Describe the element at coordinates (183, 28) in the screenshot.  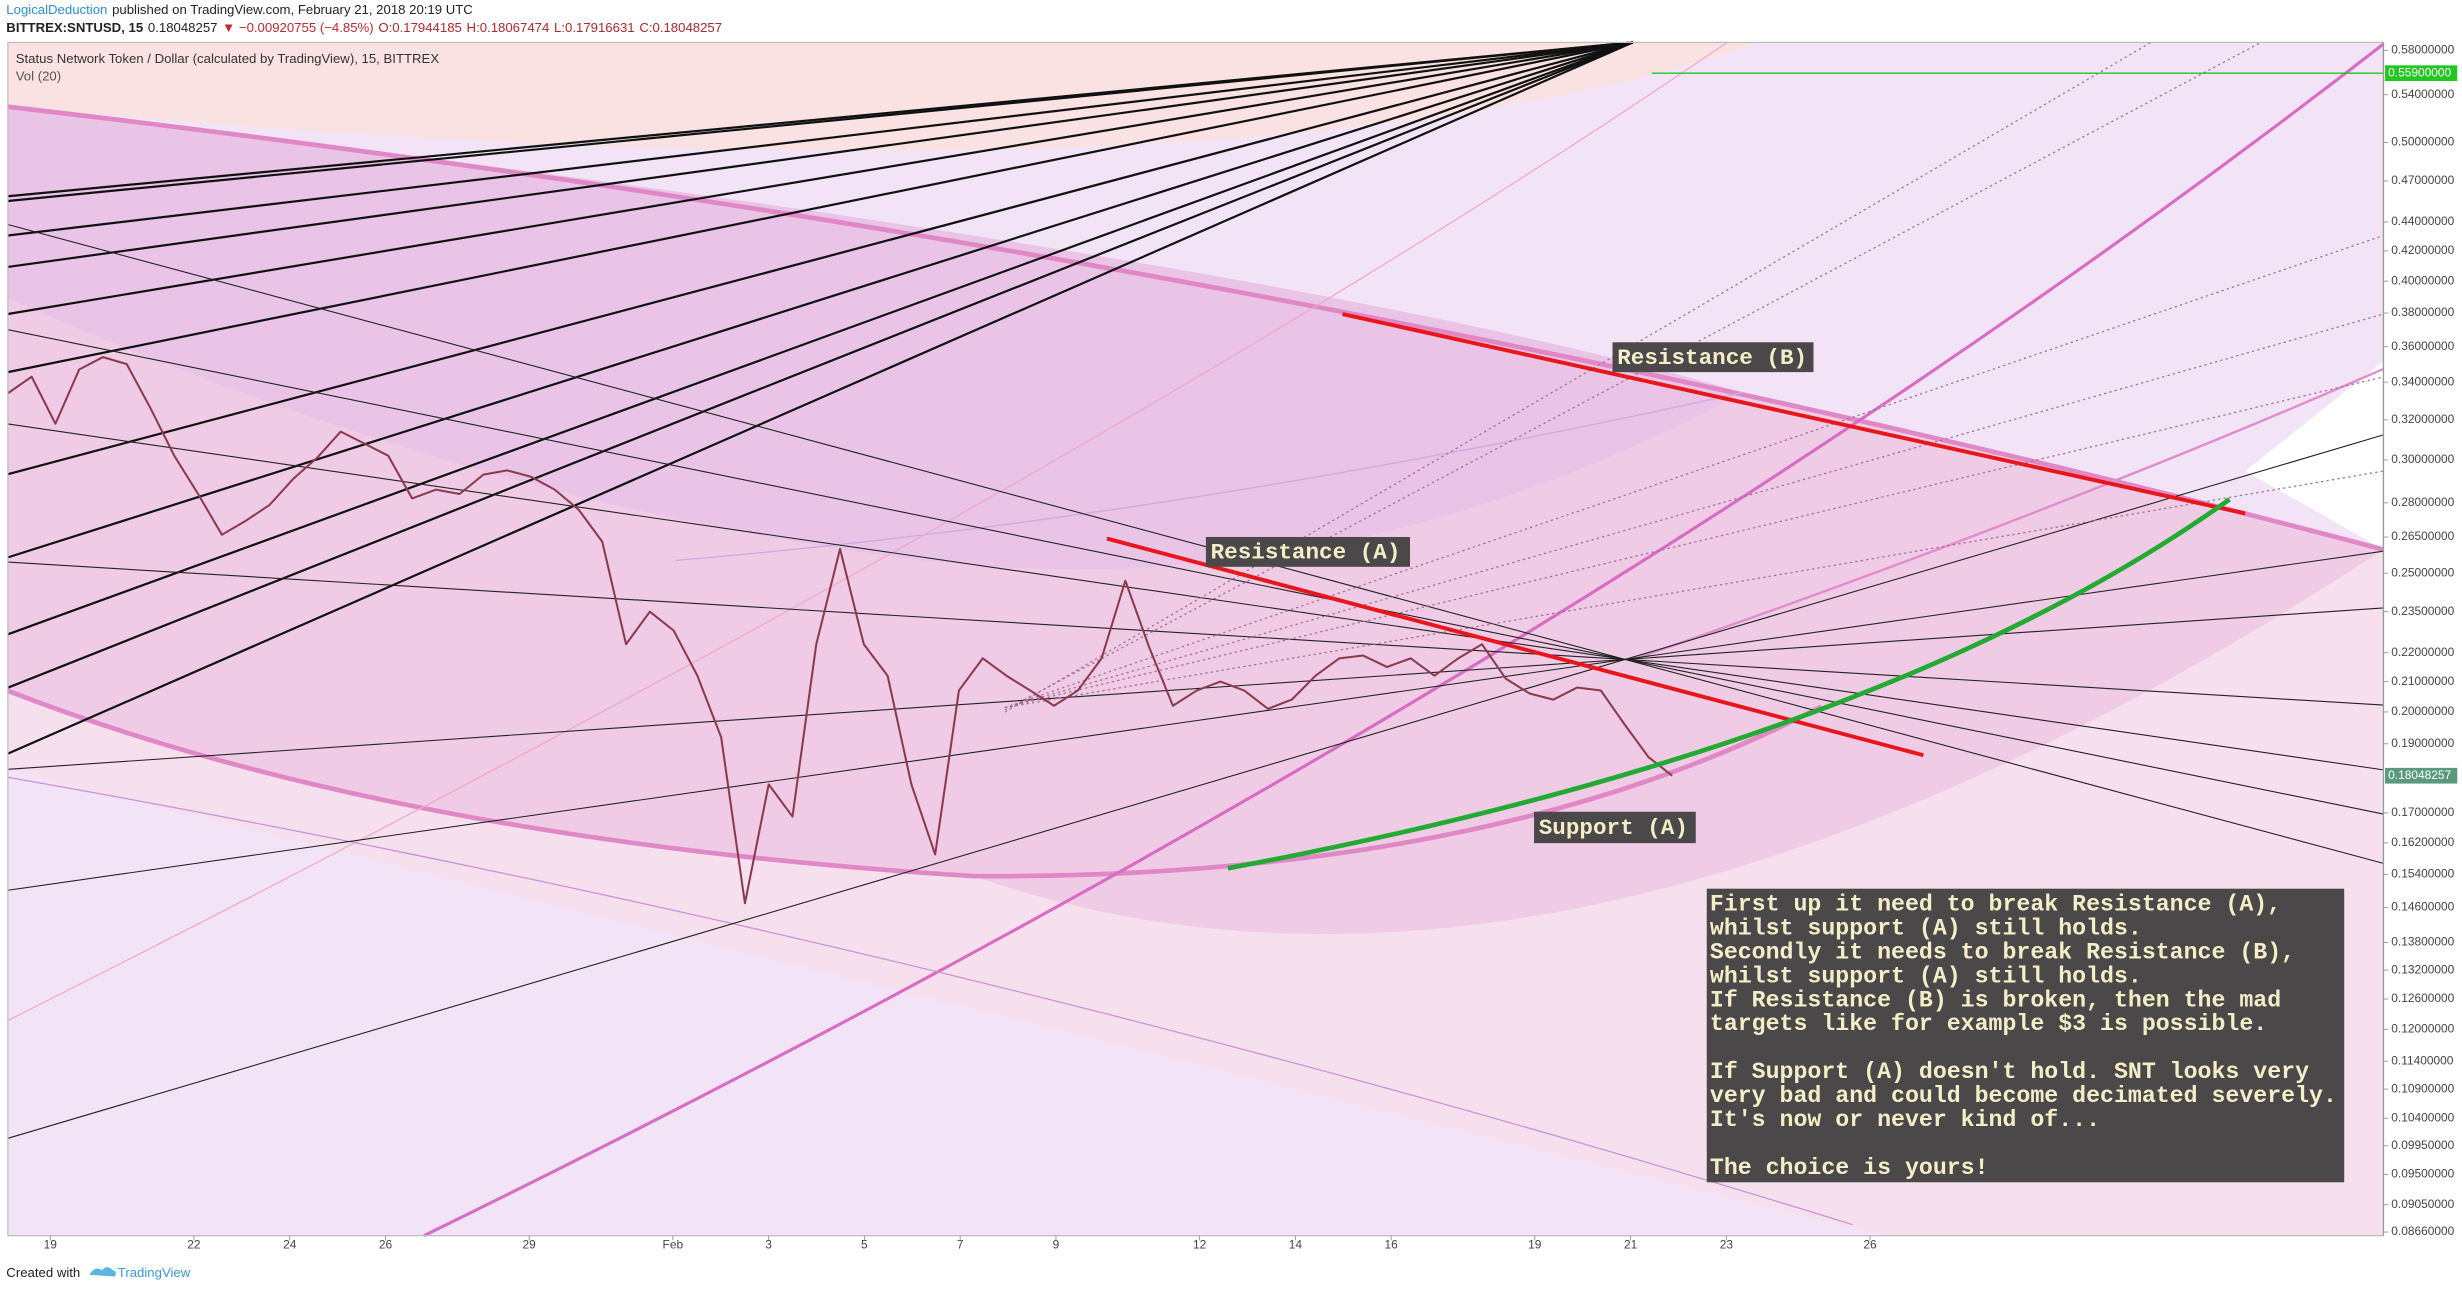
I see `price: 0.18048257` at that location.